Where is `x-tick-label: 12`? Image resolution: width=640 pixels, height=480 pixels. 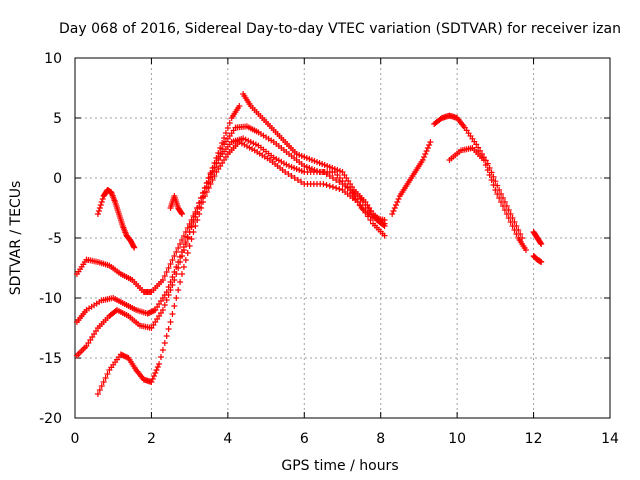 x-tick-label: 12 is located at coordinates (534, 439).